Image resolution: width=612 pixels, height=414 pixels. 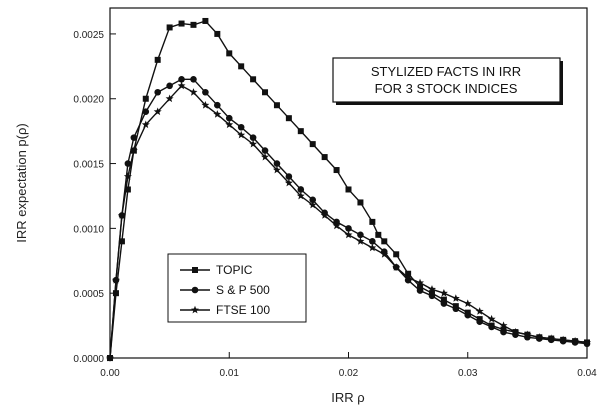 I want to click on y-tick-label: 0.0005, so click(x=88, y=294).